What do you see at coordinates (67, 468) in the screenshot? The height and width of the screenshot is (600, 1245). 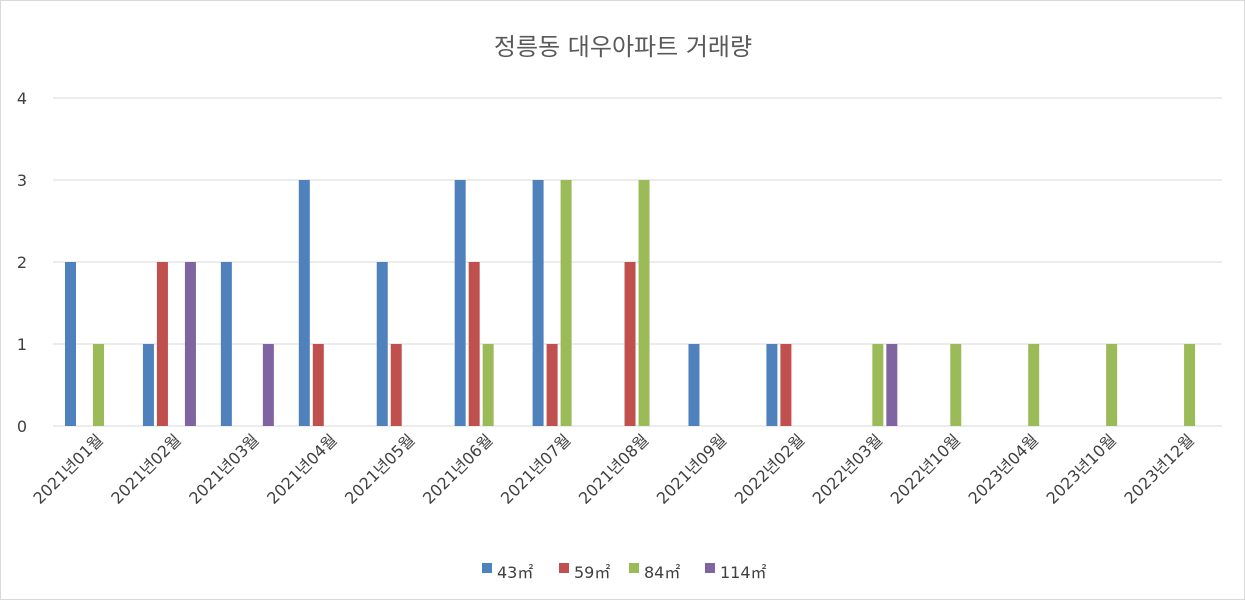 I see `x-tick-label: 2021년01월` at bounding box center [67, 468].